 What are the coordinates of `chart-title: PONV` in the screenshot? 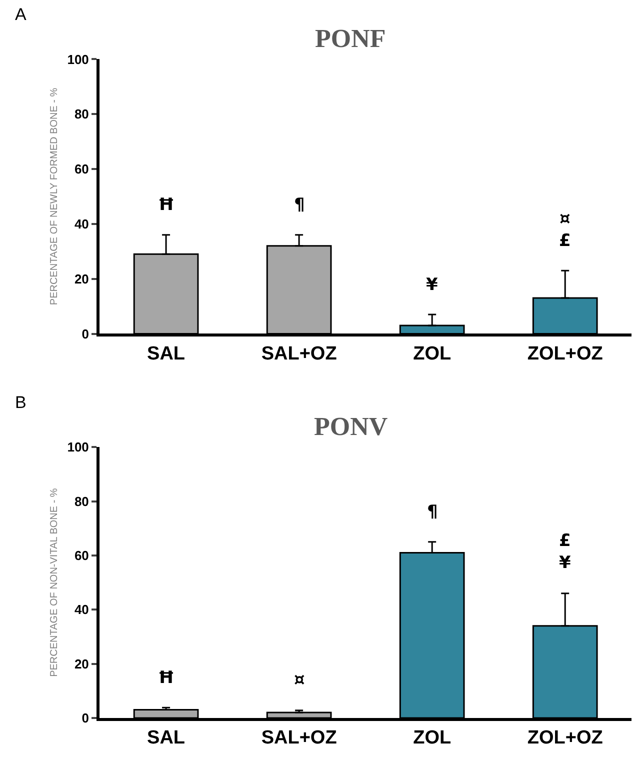 It's located at (351, 426).